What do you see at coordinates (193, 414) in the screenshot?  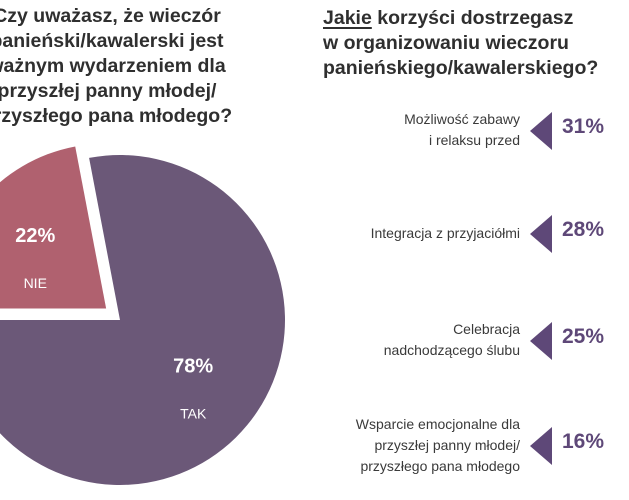 I see `pie-slice-label: TAK` at bounding box center [193, 414].